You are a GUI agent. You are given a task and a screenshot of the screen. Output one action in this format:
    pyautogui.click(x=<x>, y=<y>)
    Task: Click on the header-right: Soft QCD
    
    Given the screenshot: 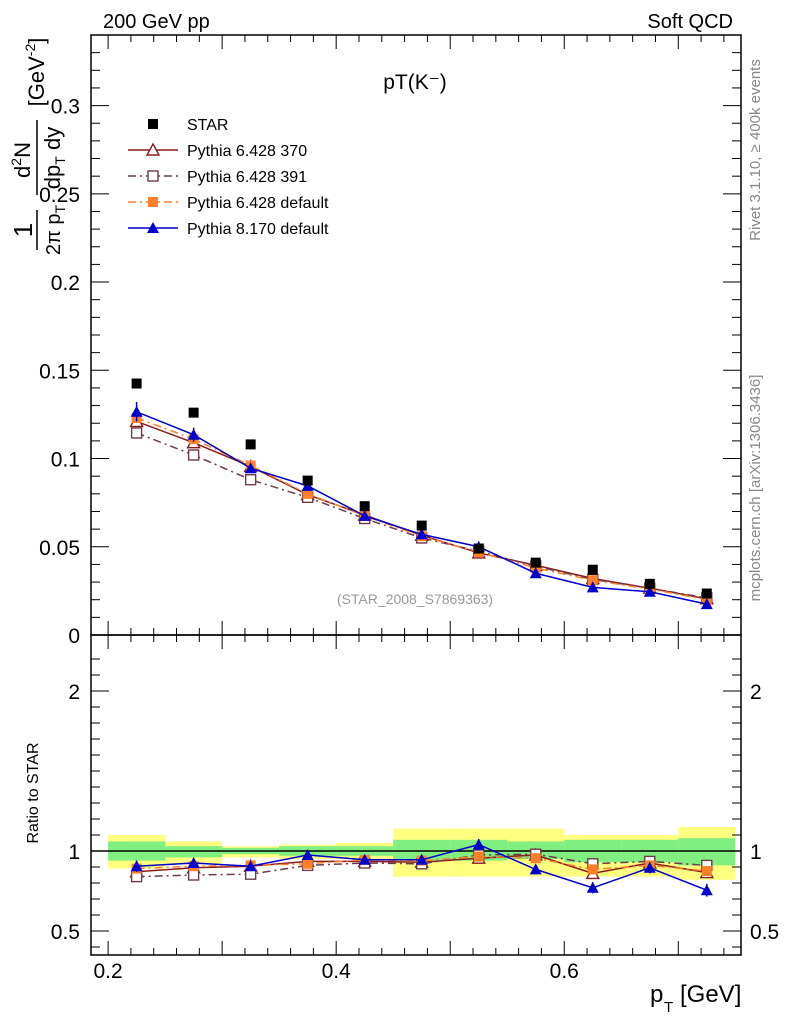 What is the action you would take?
    pyautogui.click(x=690, y=22)
    